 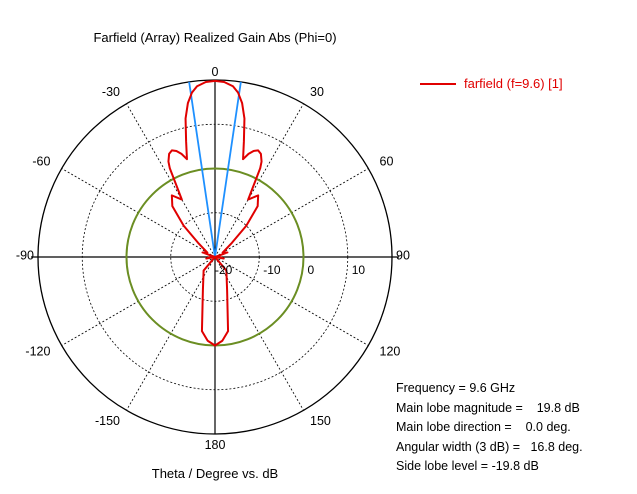 I want to click on info-row-main-lobe-direction: Main lobe direction = 0.0 deg., so click(x=489, y=428).